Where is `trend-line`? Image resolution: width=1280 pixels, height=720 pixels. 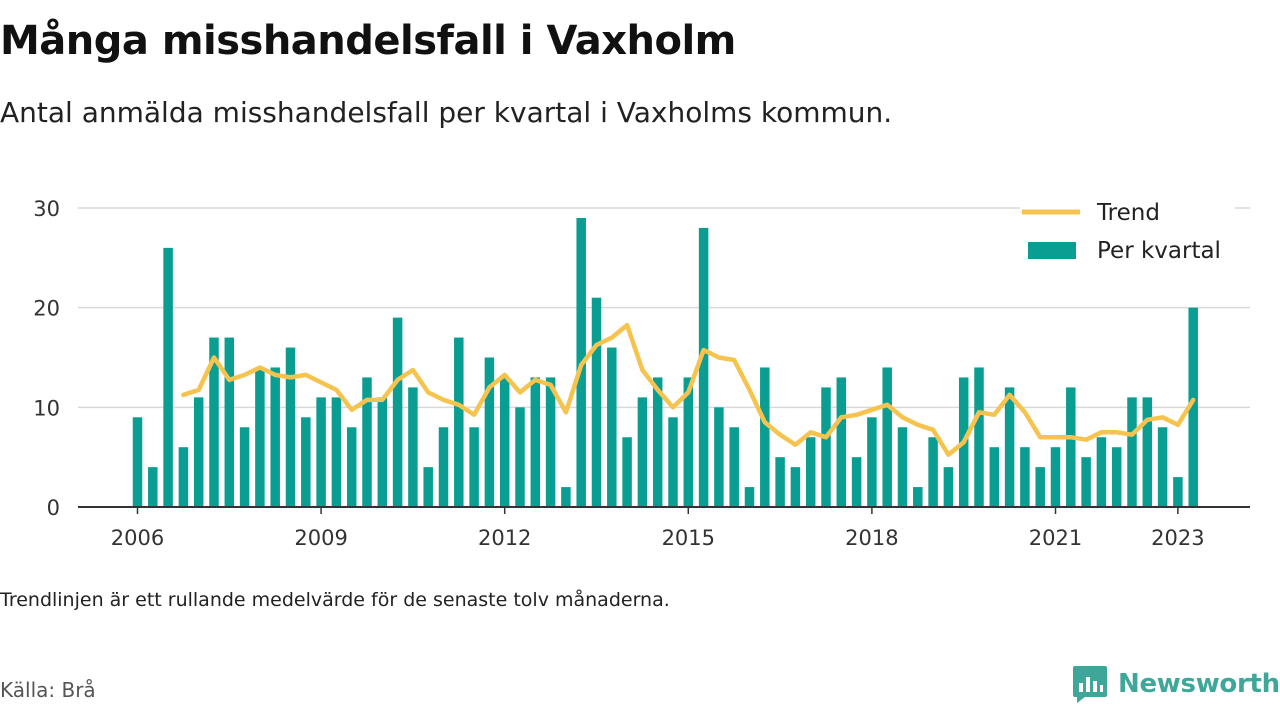 trend-line is located at coordinates (688, 389).